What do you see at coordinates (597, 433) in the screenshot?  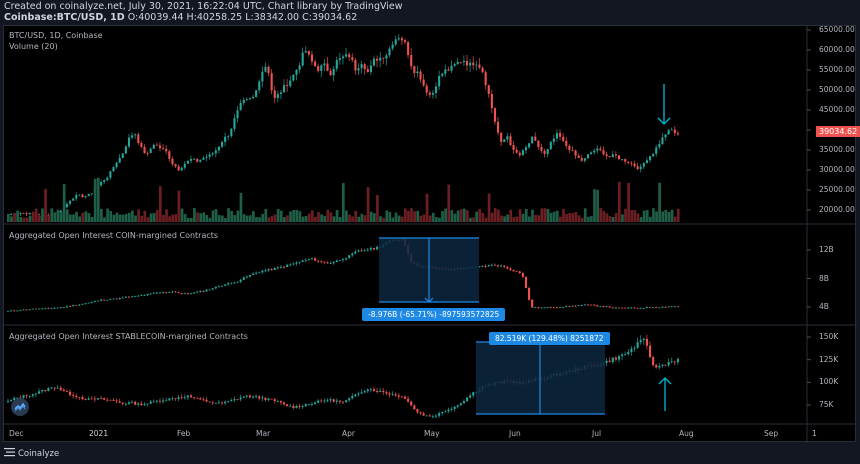 I see `time-tick-label: Jul` at bounding box center [597, 433].